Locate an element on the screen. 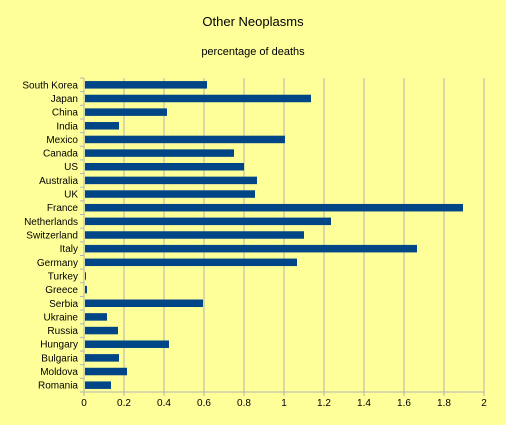 This screenshot has height=425, width=506. x-tick-label: 1 is located at coordinates (284, 403).